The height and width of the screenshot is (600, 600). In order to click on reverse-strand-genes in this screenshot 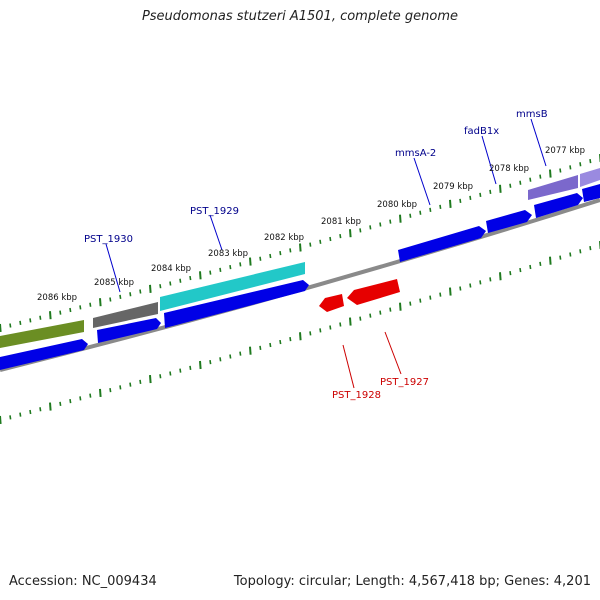, I will do `click(359, 295)`.